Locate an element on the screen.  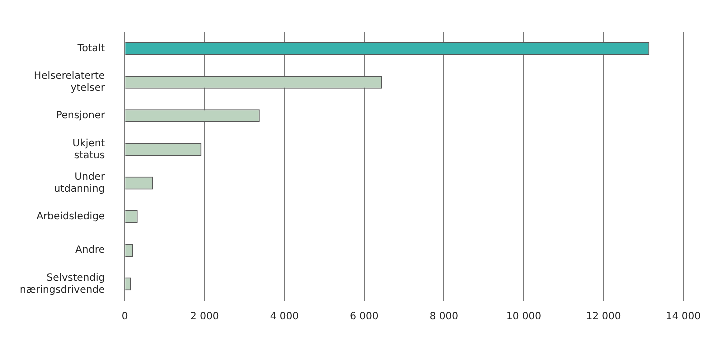
x-tick-label: 10 000 is located at coordinates (524, 317).